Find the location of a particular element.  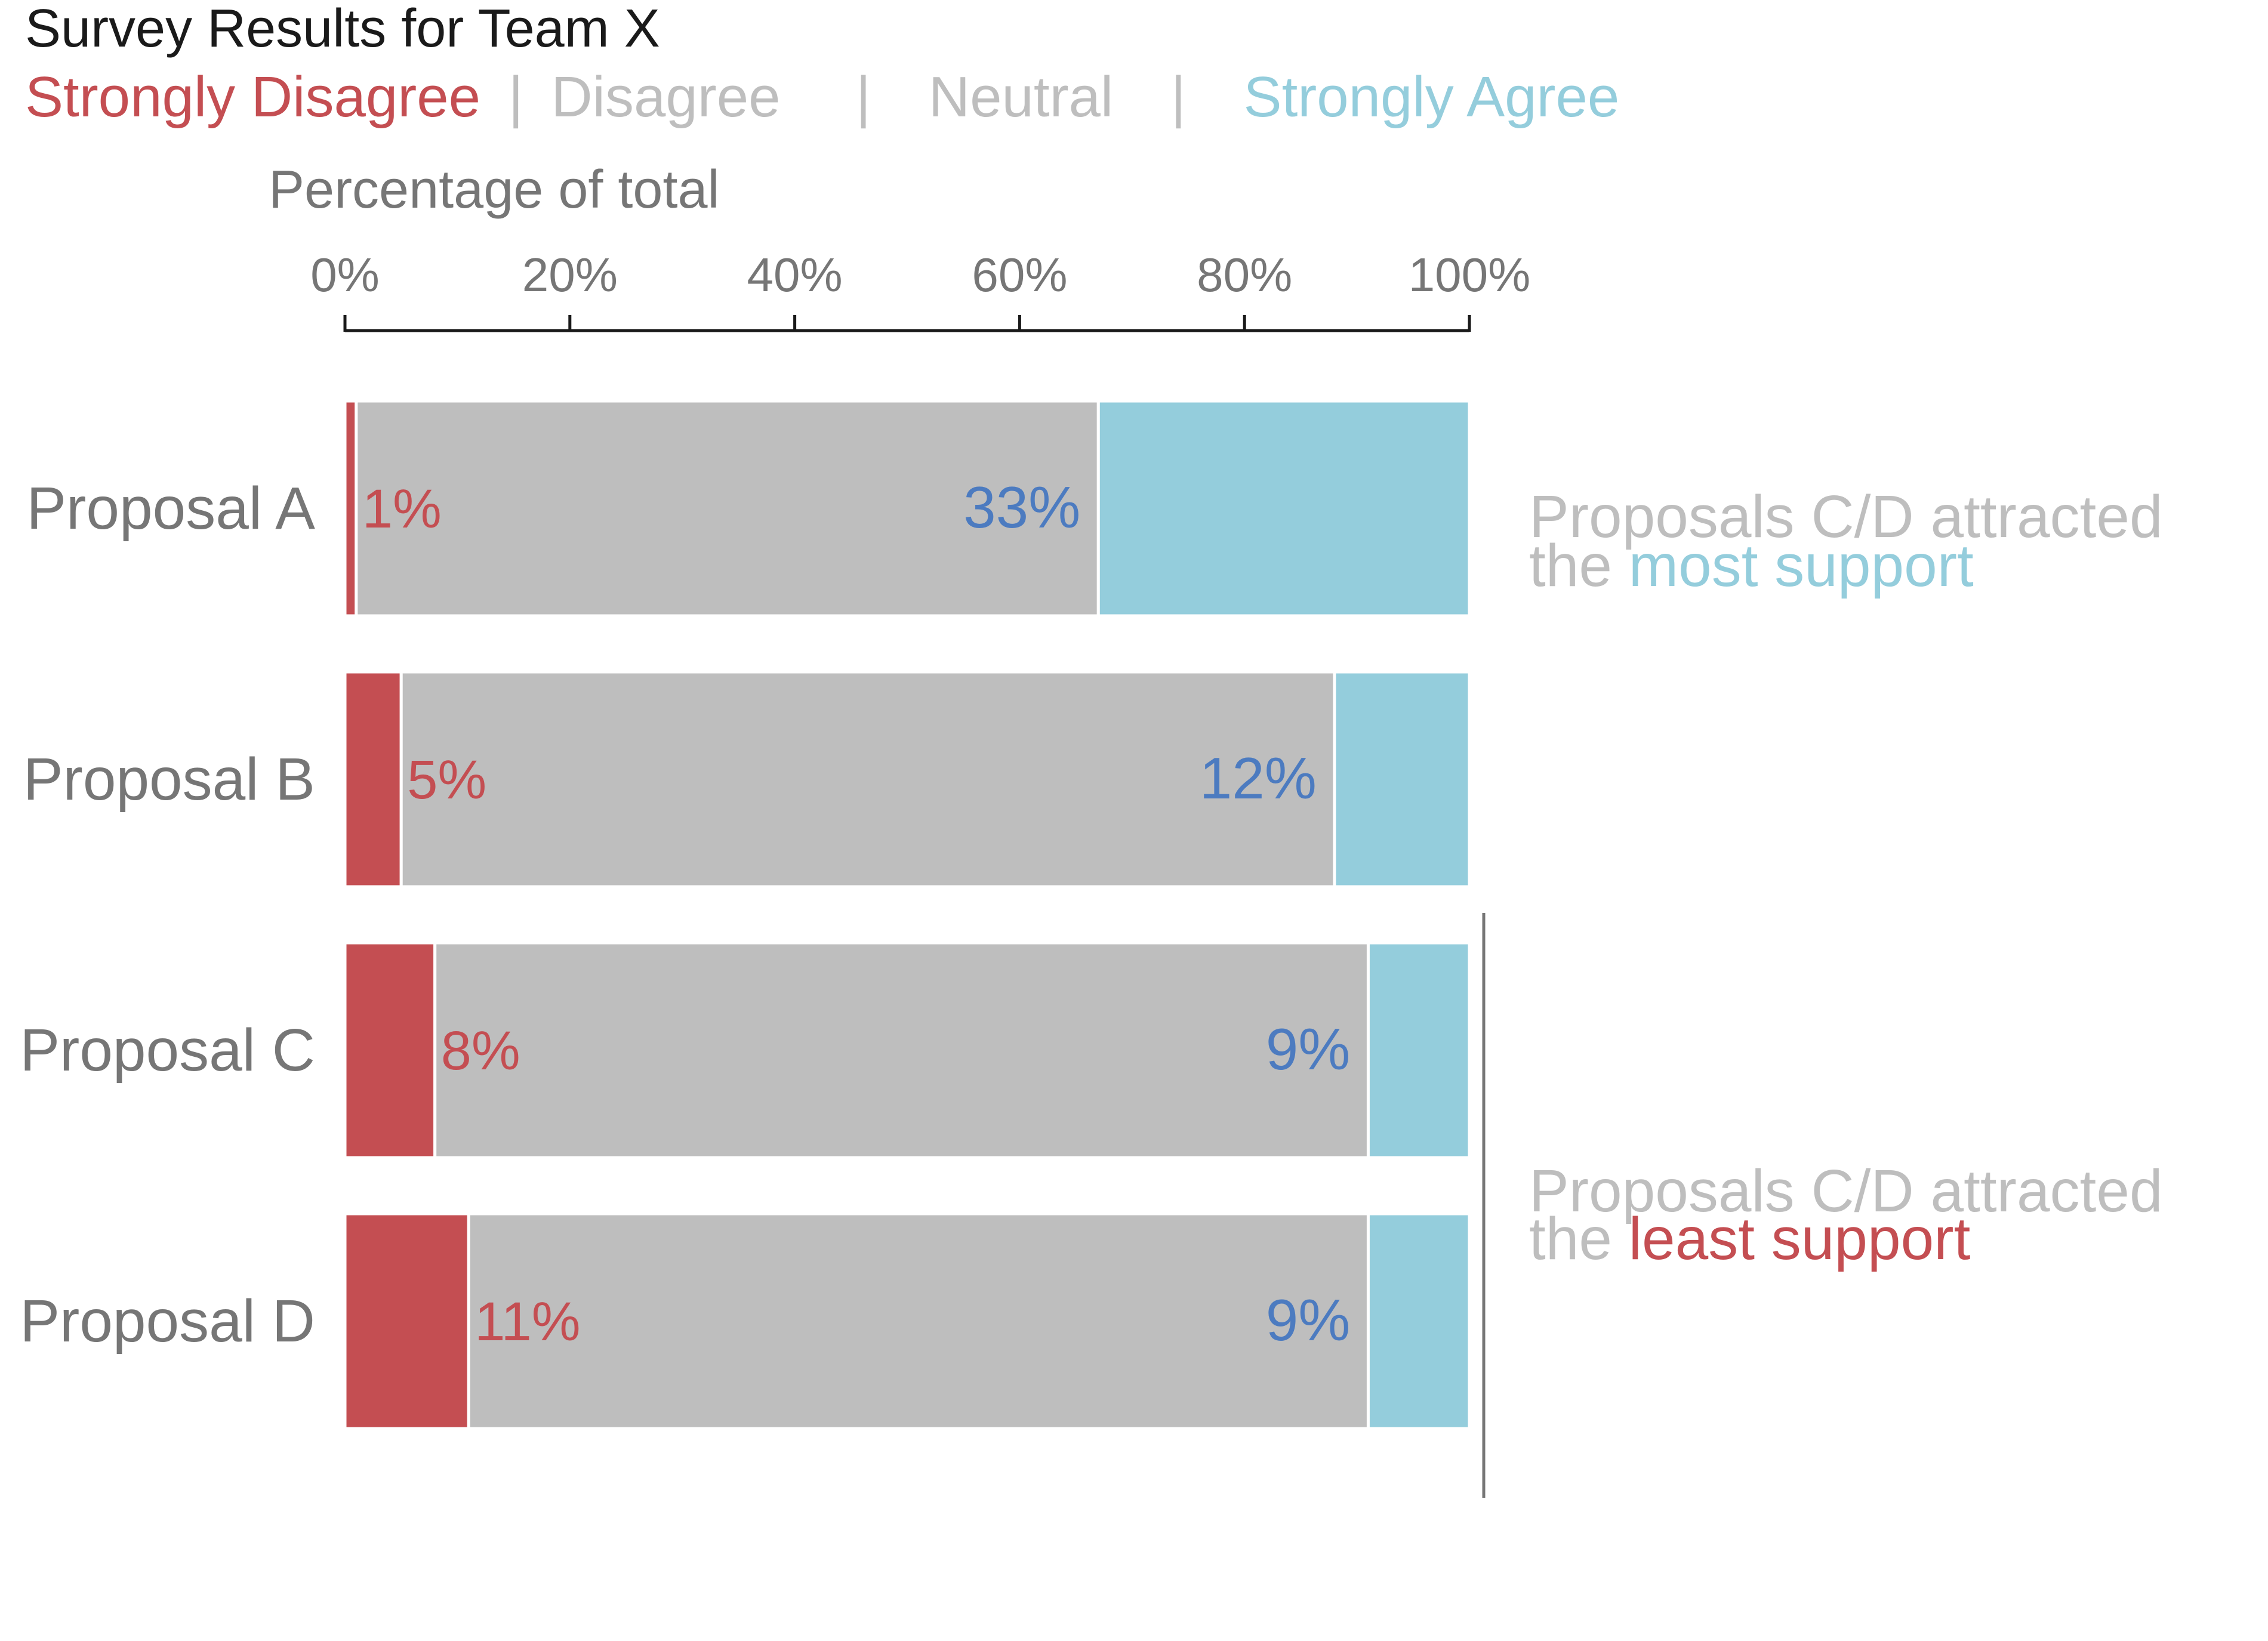

annotation-highlight: most support is located at coordinates (1801, 566).